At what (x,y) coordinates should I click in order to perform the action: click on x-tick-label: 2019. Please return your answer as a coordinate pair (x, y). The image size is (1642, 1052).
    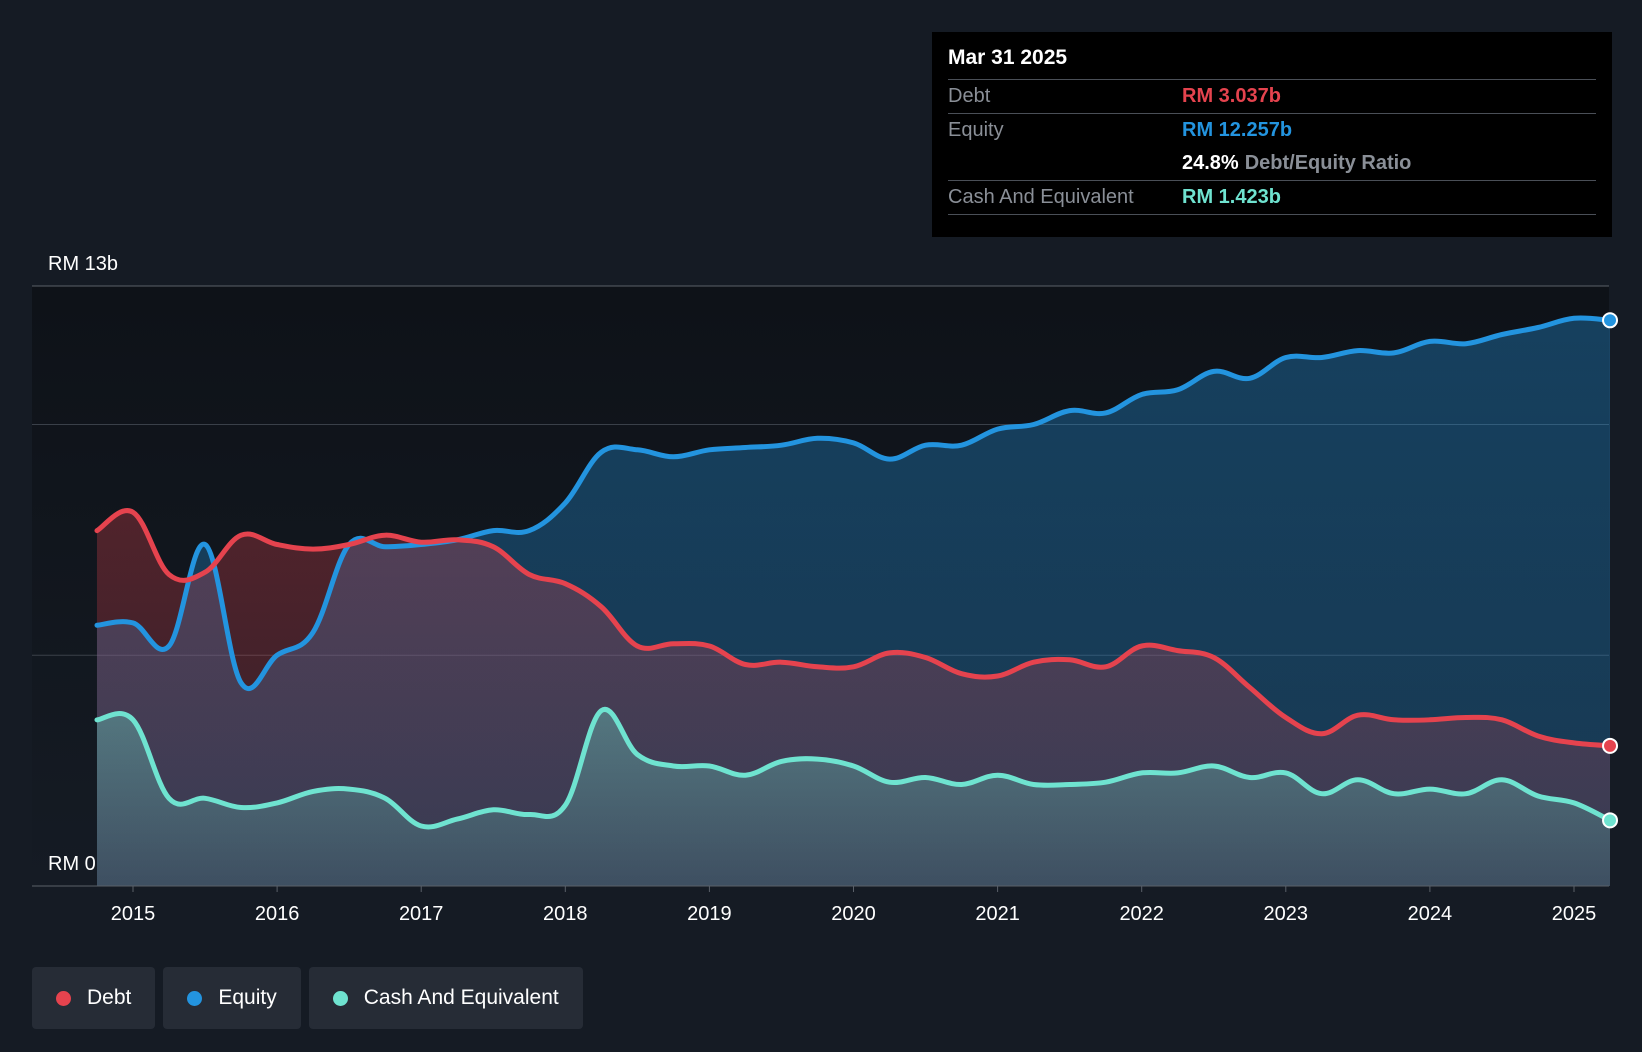
    Looking at the image, I should click on (709, 914).